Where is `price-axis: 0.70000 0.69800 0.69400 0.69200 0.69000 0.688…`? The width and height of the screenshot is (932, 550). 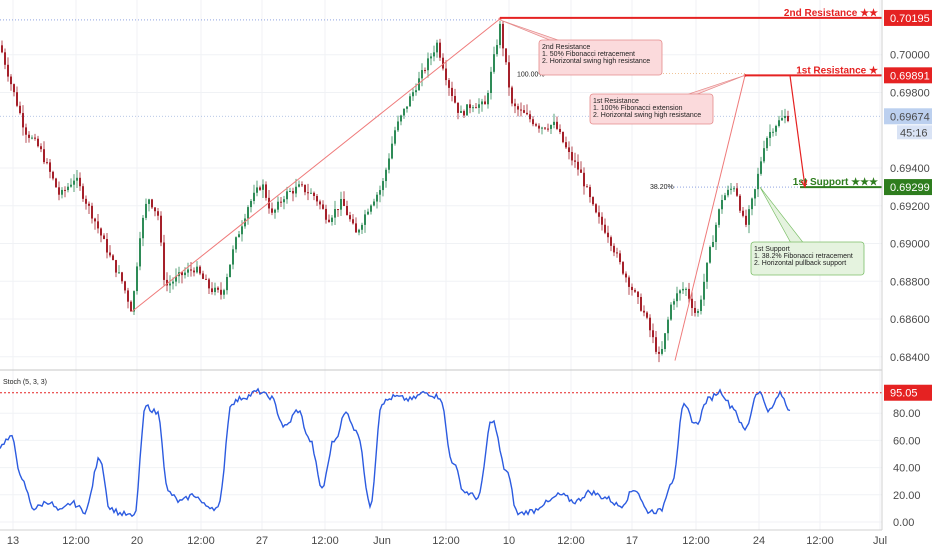
price-axis: 0.70000 0.69800 0.69400 0.69200 0.69000 0.688… is located at coordinates (910, 207).